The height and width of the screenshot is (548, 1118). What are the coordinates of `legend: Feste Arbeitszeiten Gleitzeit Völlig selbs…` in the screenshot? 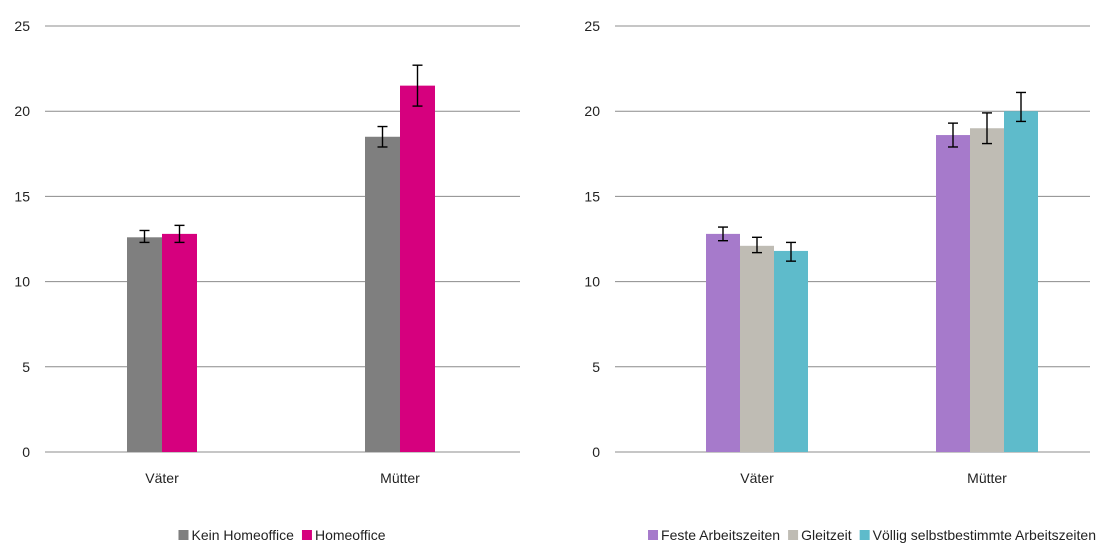 It's located at (872, 535).